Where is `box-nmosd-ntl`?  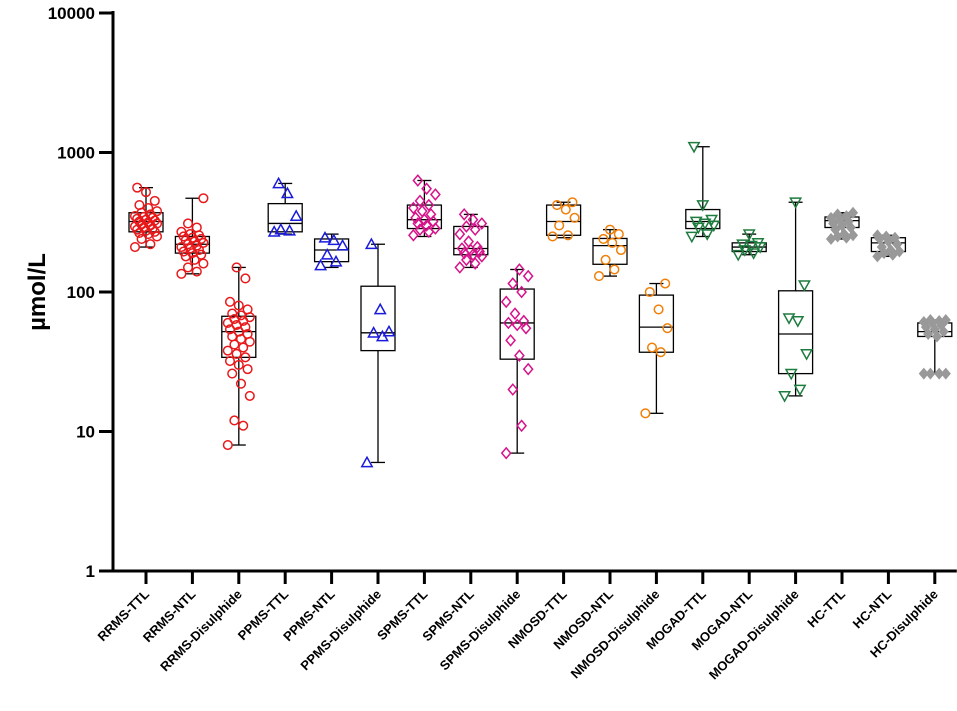 box-nmosd-ntl is located at coordinates (610, 253).